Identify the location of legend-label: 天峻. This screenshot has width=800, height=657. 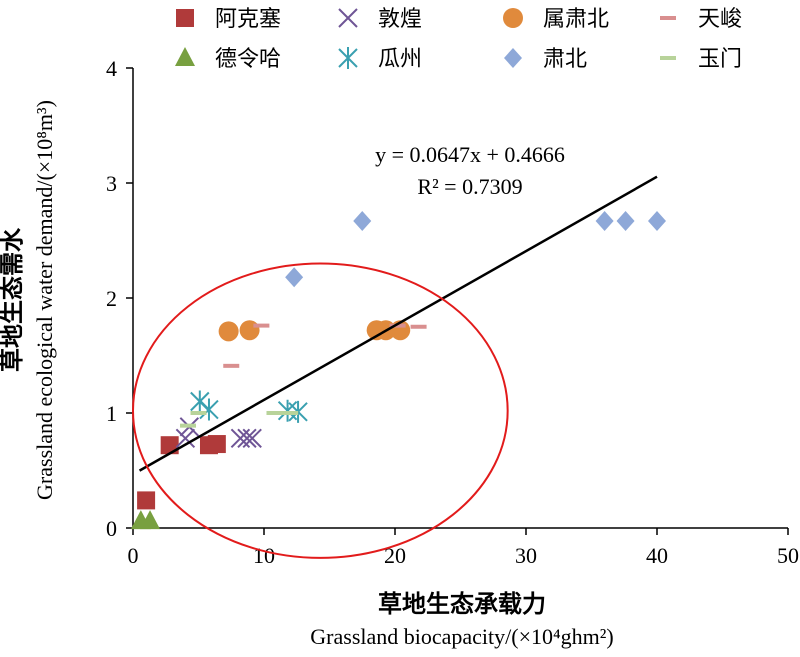
(720, 19).